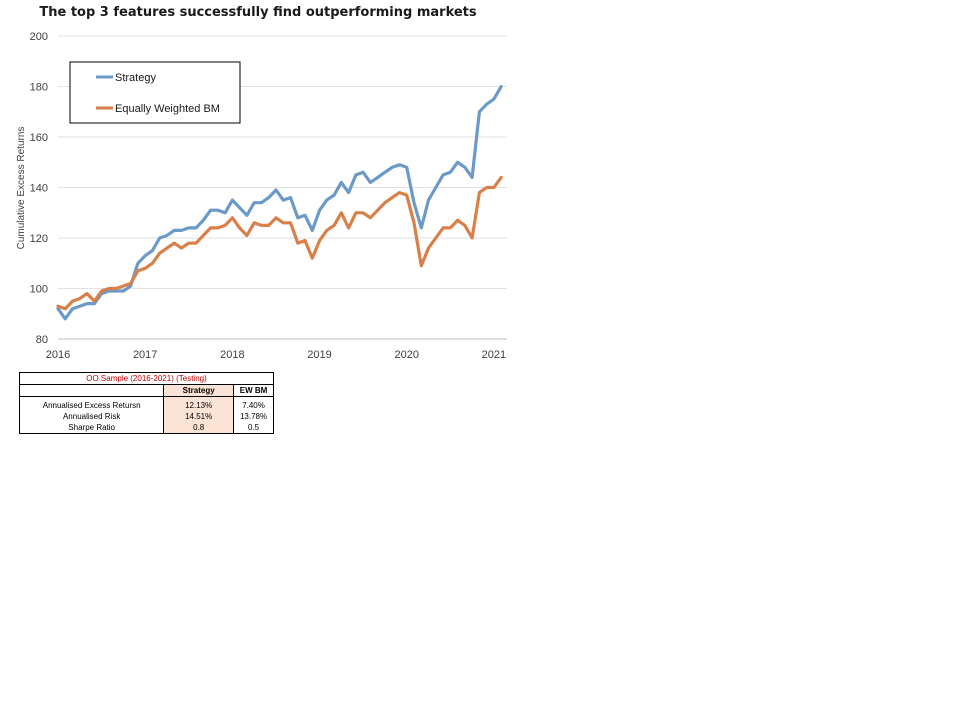 The width and height of the screenshot is (960, 720). Describe the element at coordinates (39, 138) in the screenshot. I see `y-tick-label: 160` at that location.